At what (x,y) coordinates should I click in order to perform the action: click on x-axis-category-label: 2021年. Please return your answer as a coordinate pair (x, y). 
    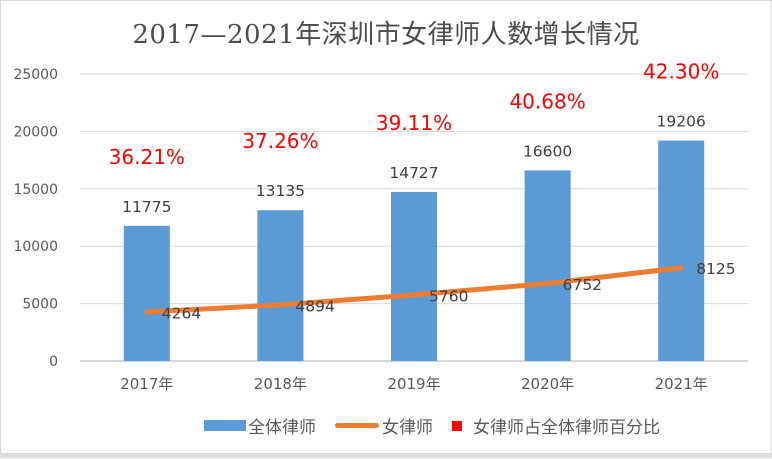
    Looking at the image, I should click on (681, 384).